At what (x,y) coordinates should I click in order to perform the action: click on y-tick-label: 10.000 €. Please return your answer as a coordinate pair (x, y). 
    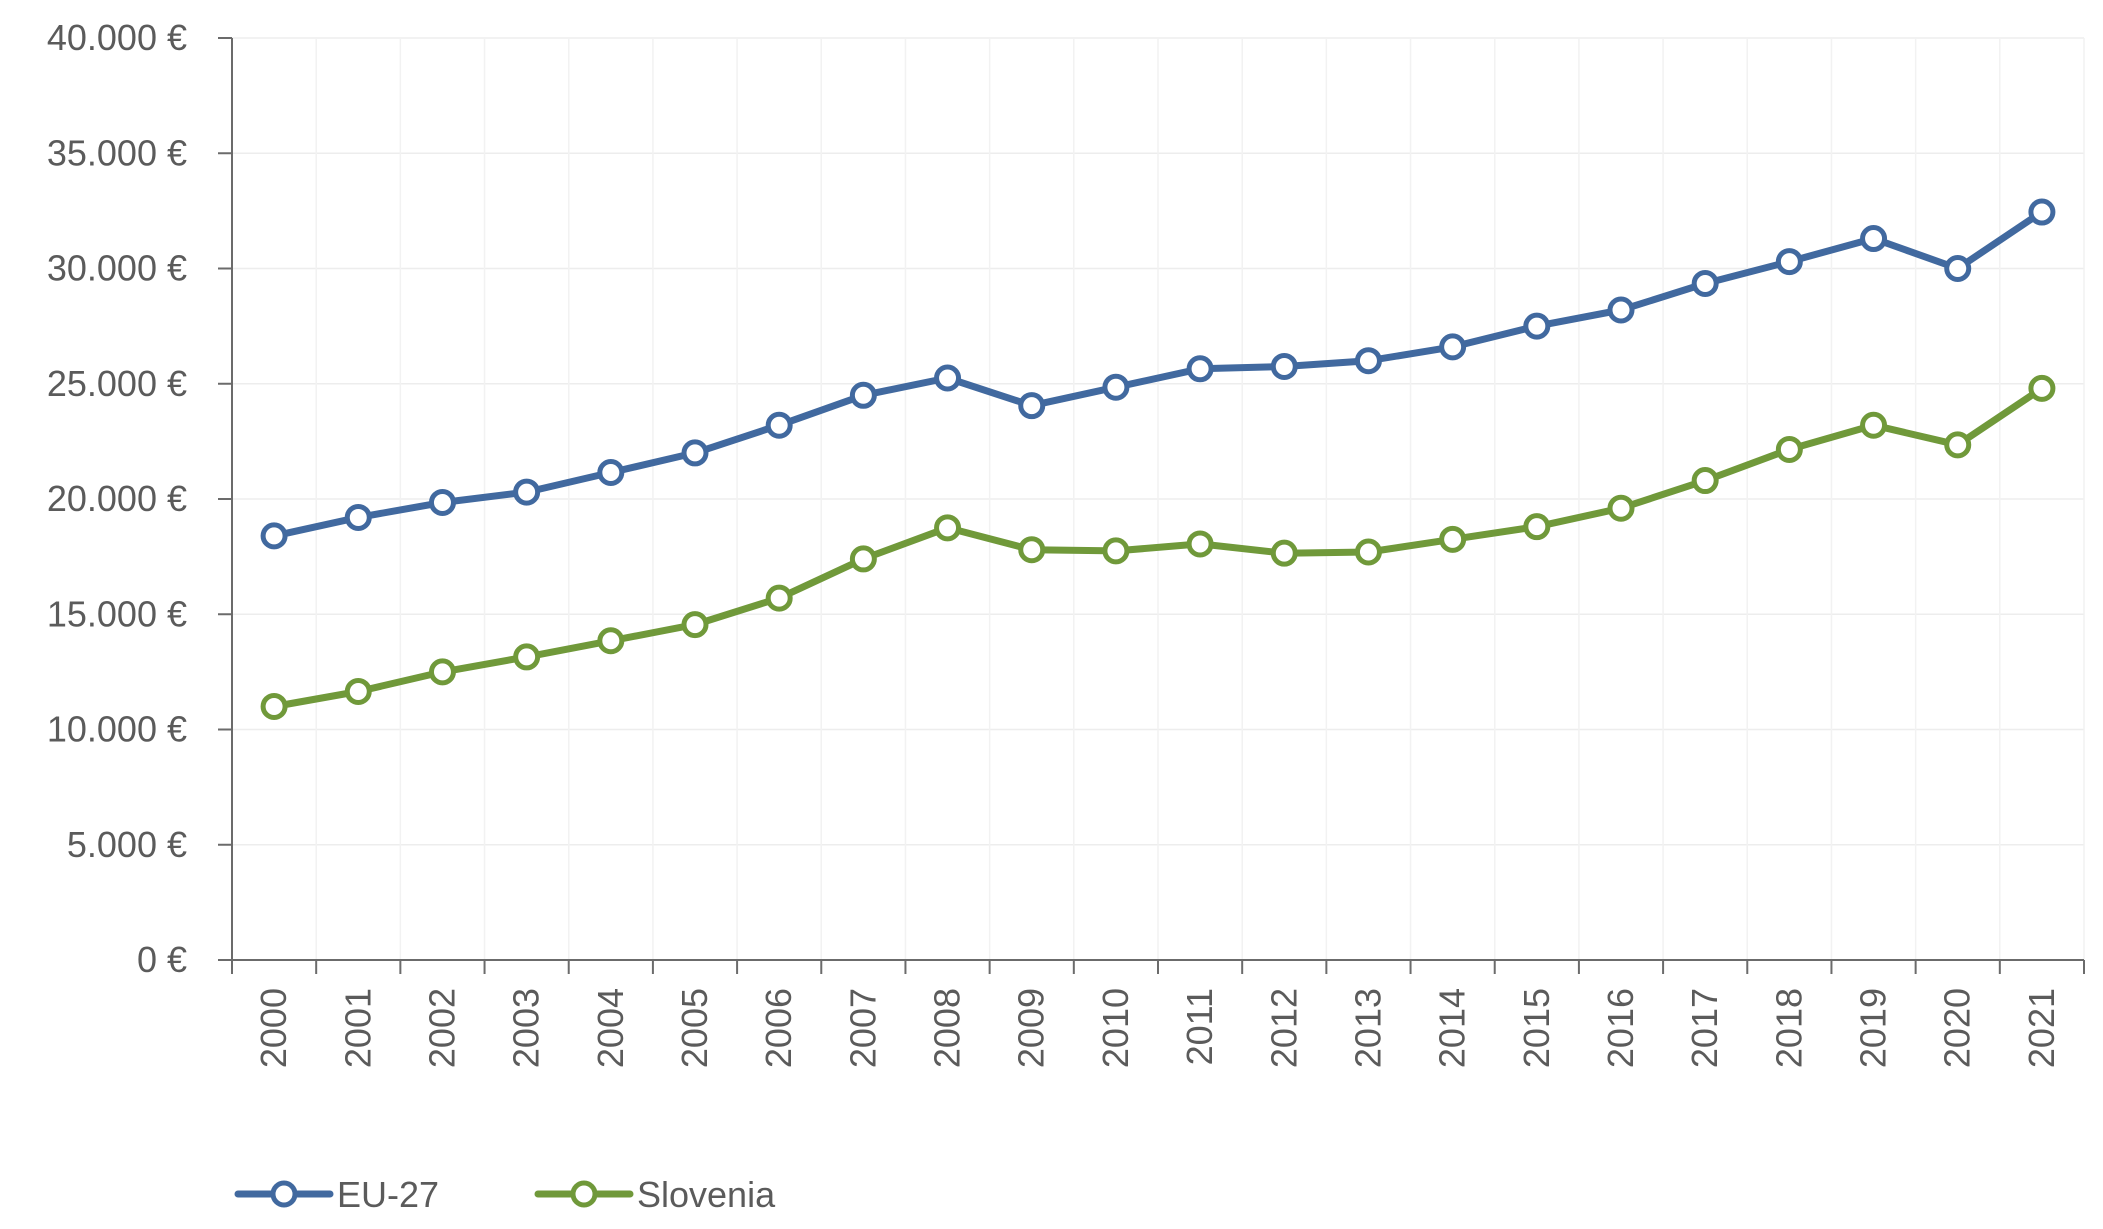
    Looking at the image, I should click on (117, 729).